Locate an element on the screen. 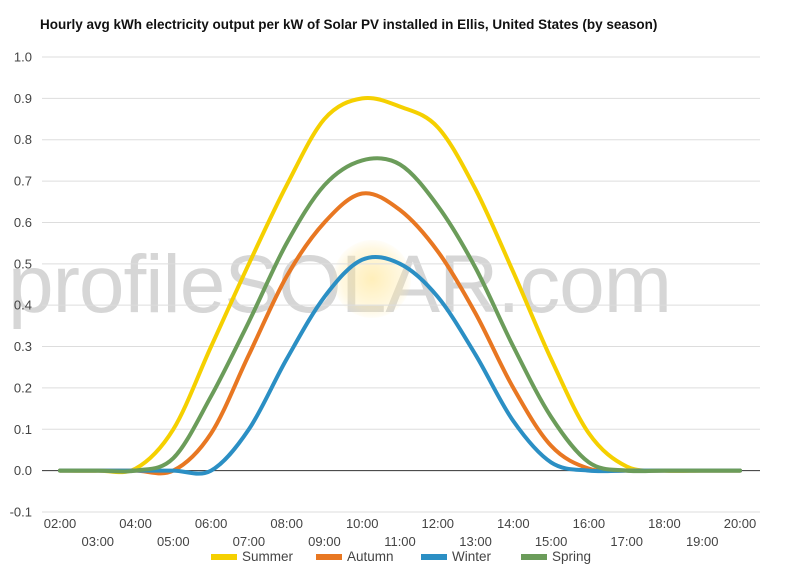  x-tick-label: 14:00 is located at coordinates (513, 523).